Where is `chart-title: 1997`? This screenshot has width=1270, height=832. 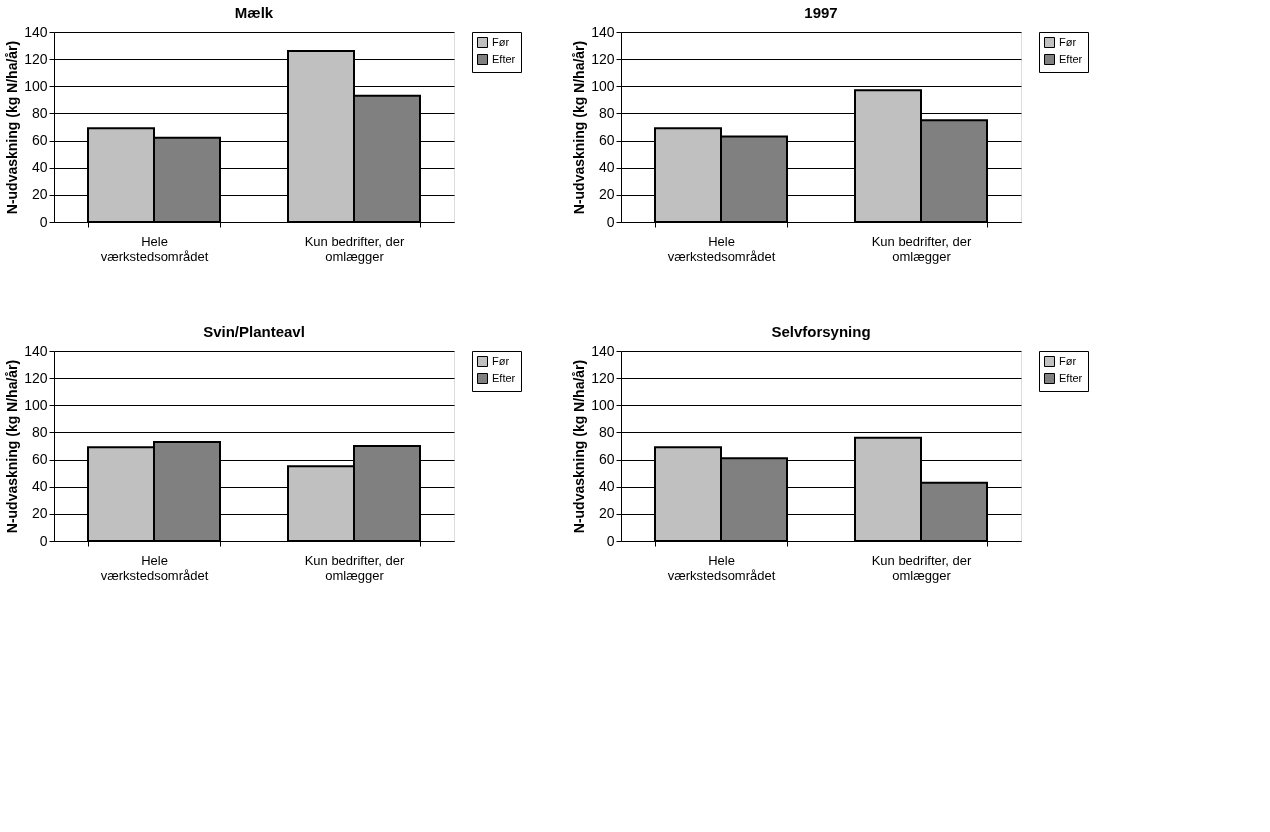 chart-title: 1997 is located at coordinates (821, 12).